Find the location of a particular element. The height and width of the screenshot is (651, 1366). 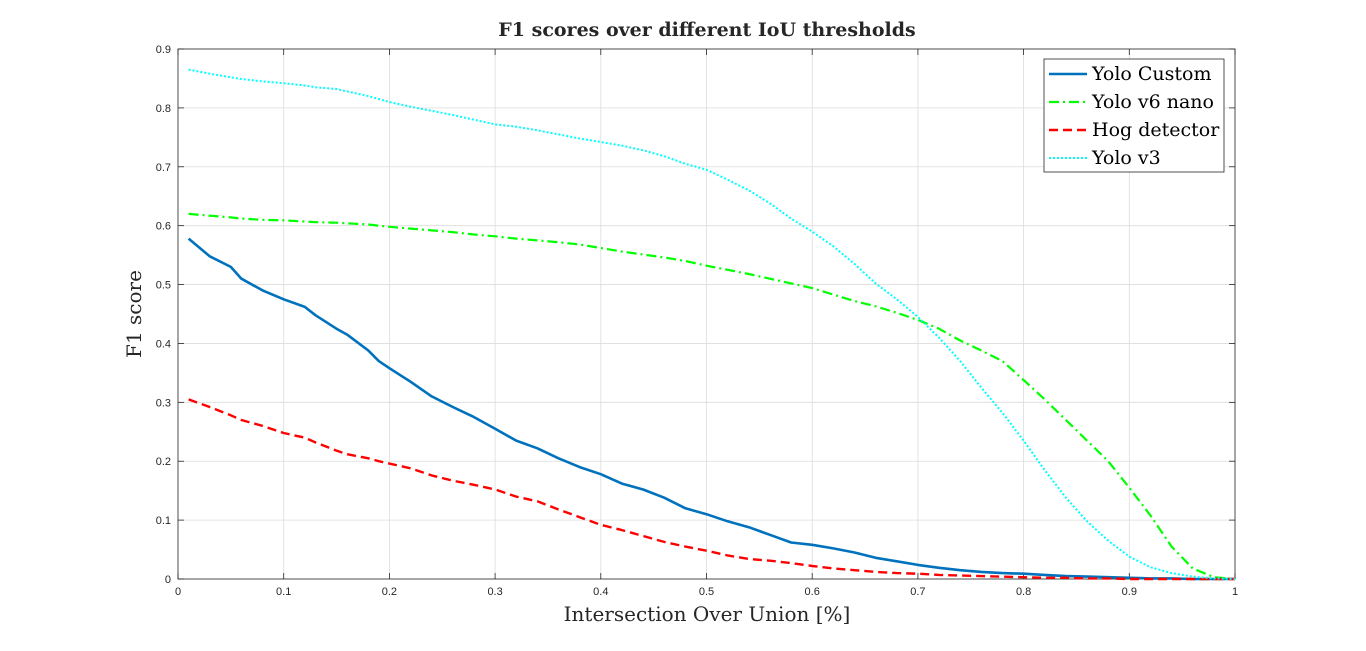

x-tick-label: 0.6 is located at coordinates (812, 592).